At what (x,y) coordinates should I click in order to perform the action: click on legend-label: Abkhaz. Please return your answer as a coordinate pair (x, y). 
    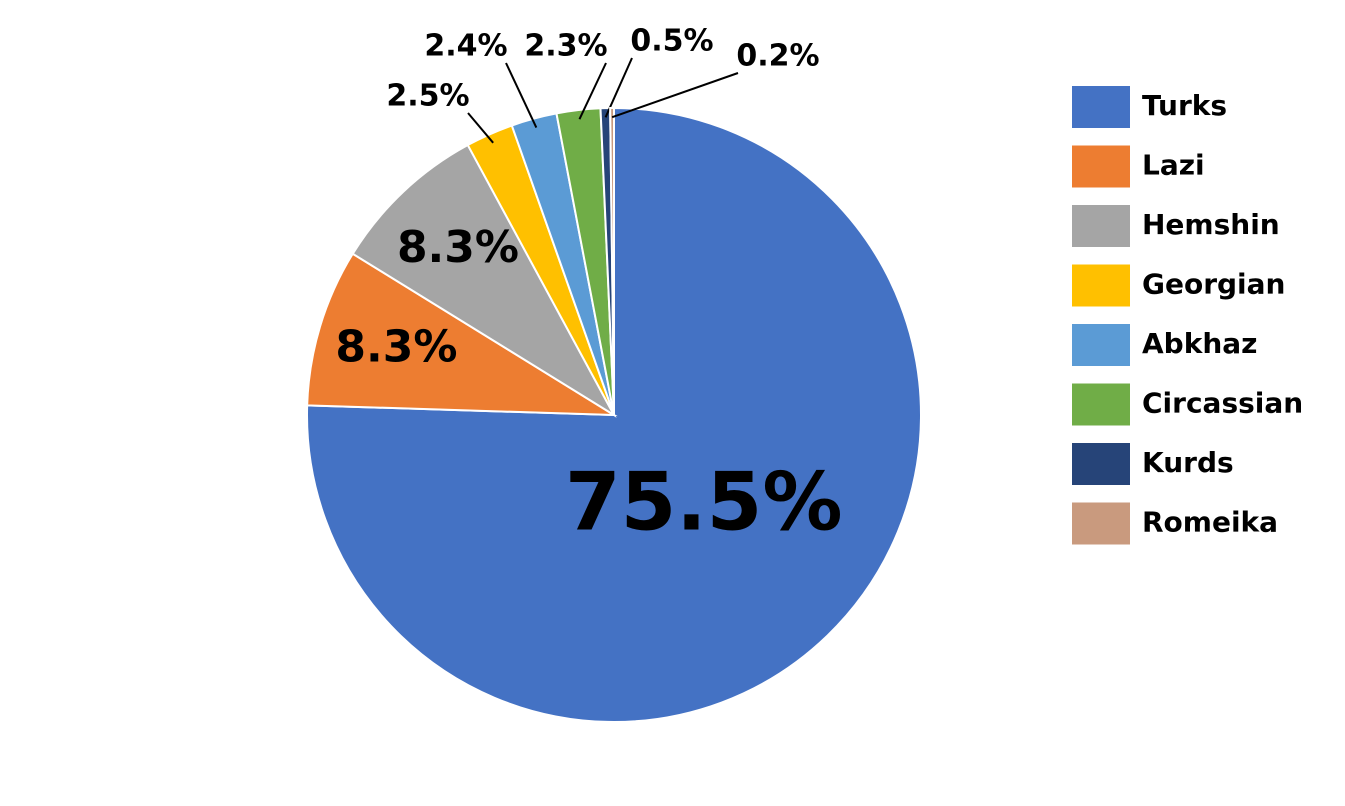
    Looking at the image, I should click on (1199, 343).